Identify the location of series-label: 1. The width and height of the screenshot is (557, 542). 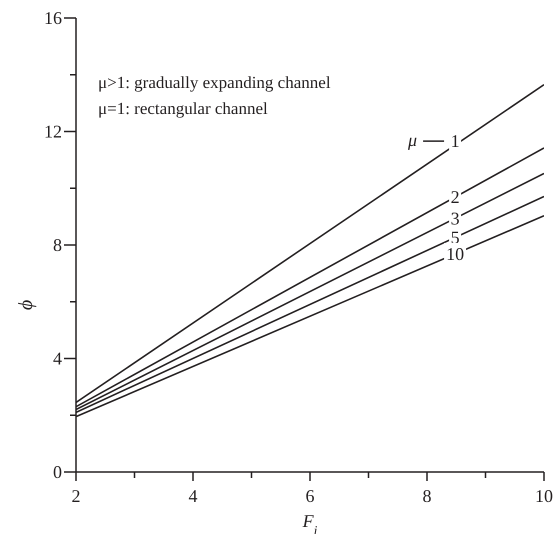
(455, 141).